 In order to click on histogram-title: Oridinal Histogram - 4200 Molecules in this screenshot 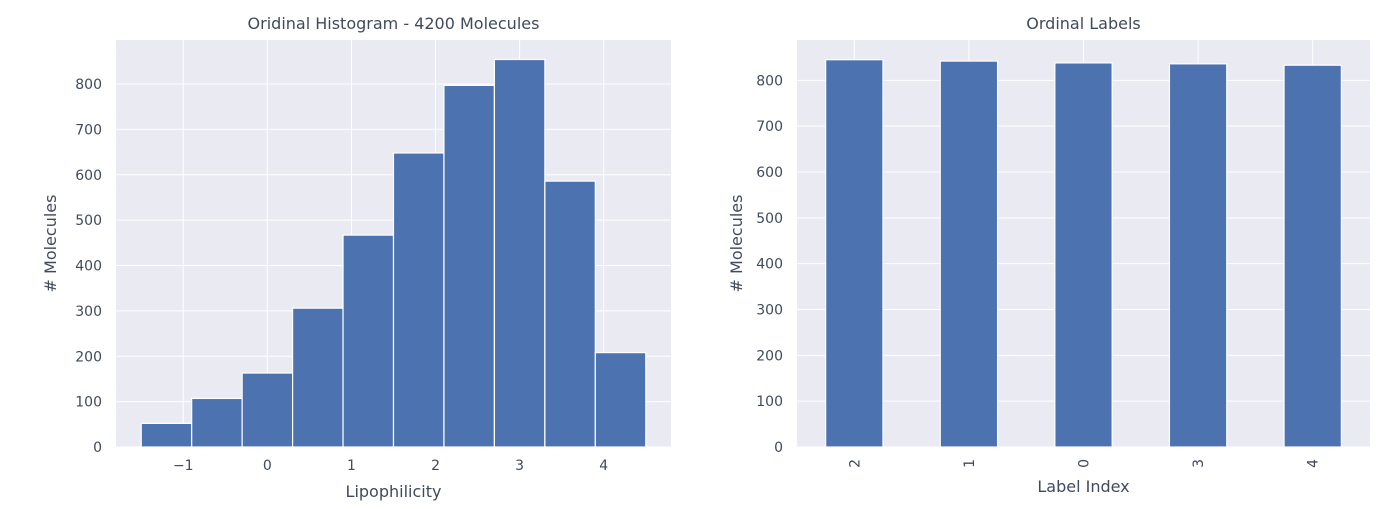, I will do `click(394, 23)`.